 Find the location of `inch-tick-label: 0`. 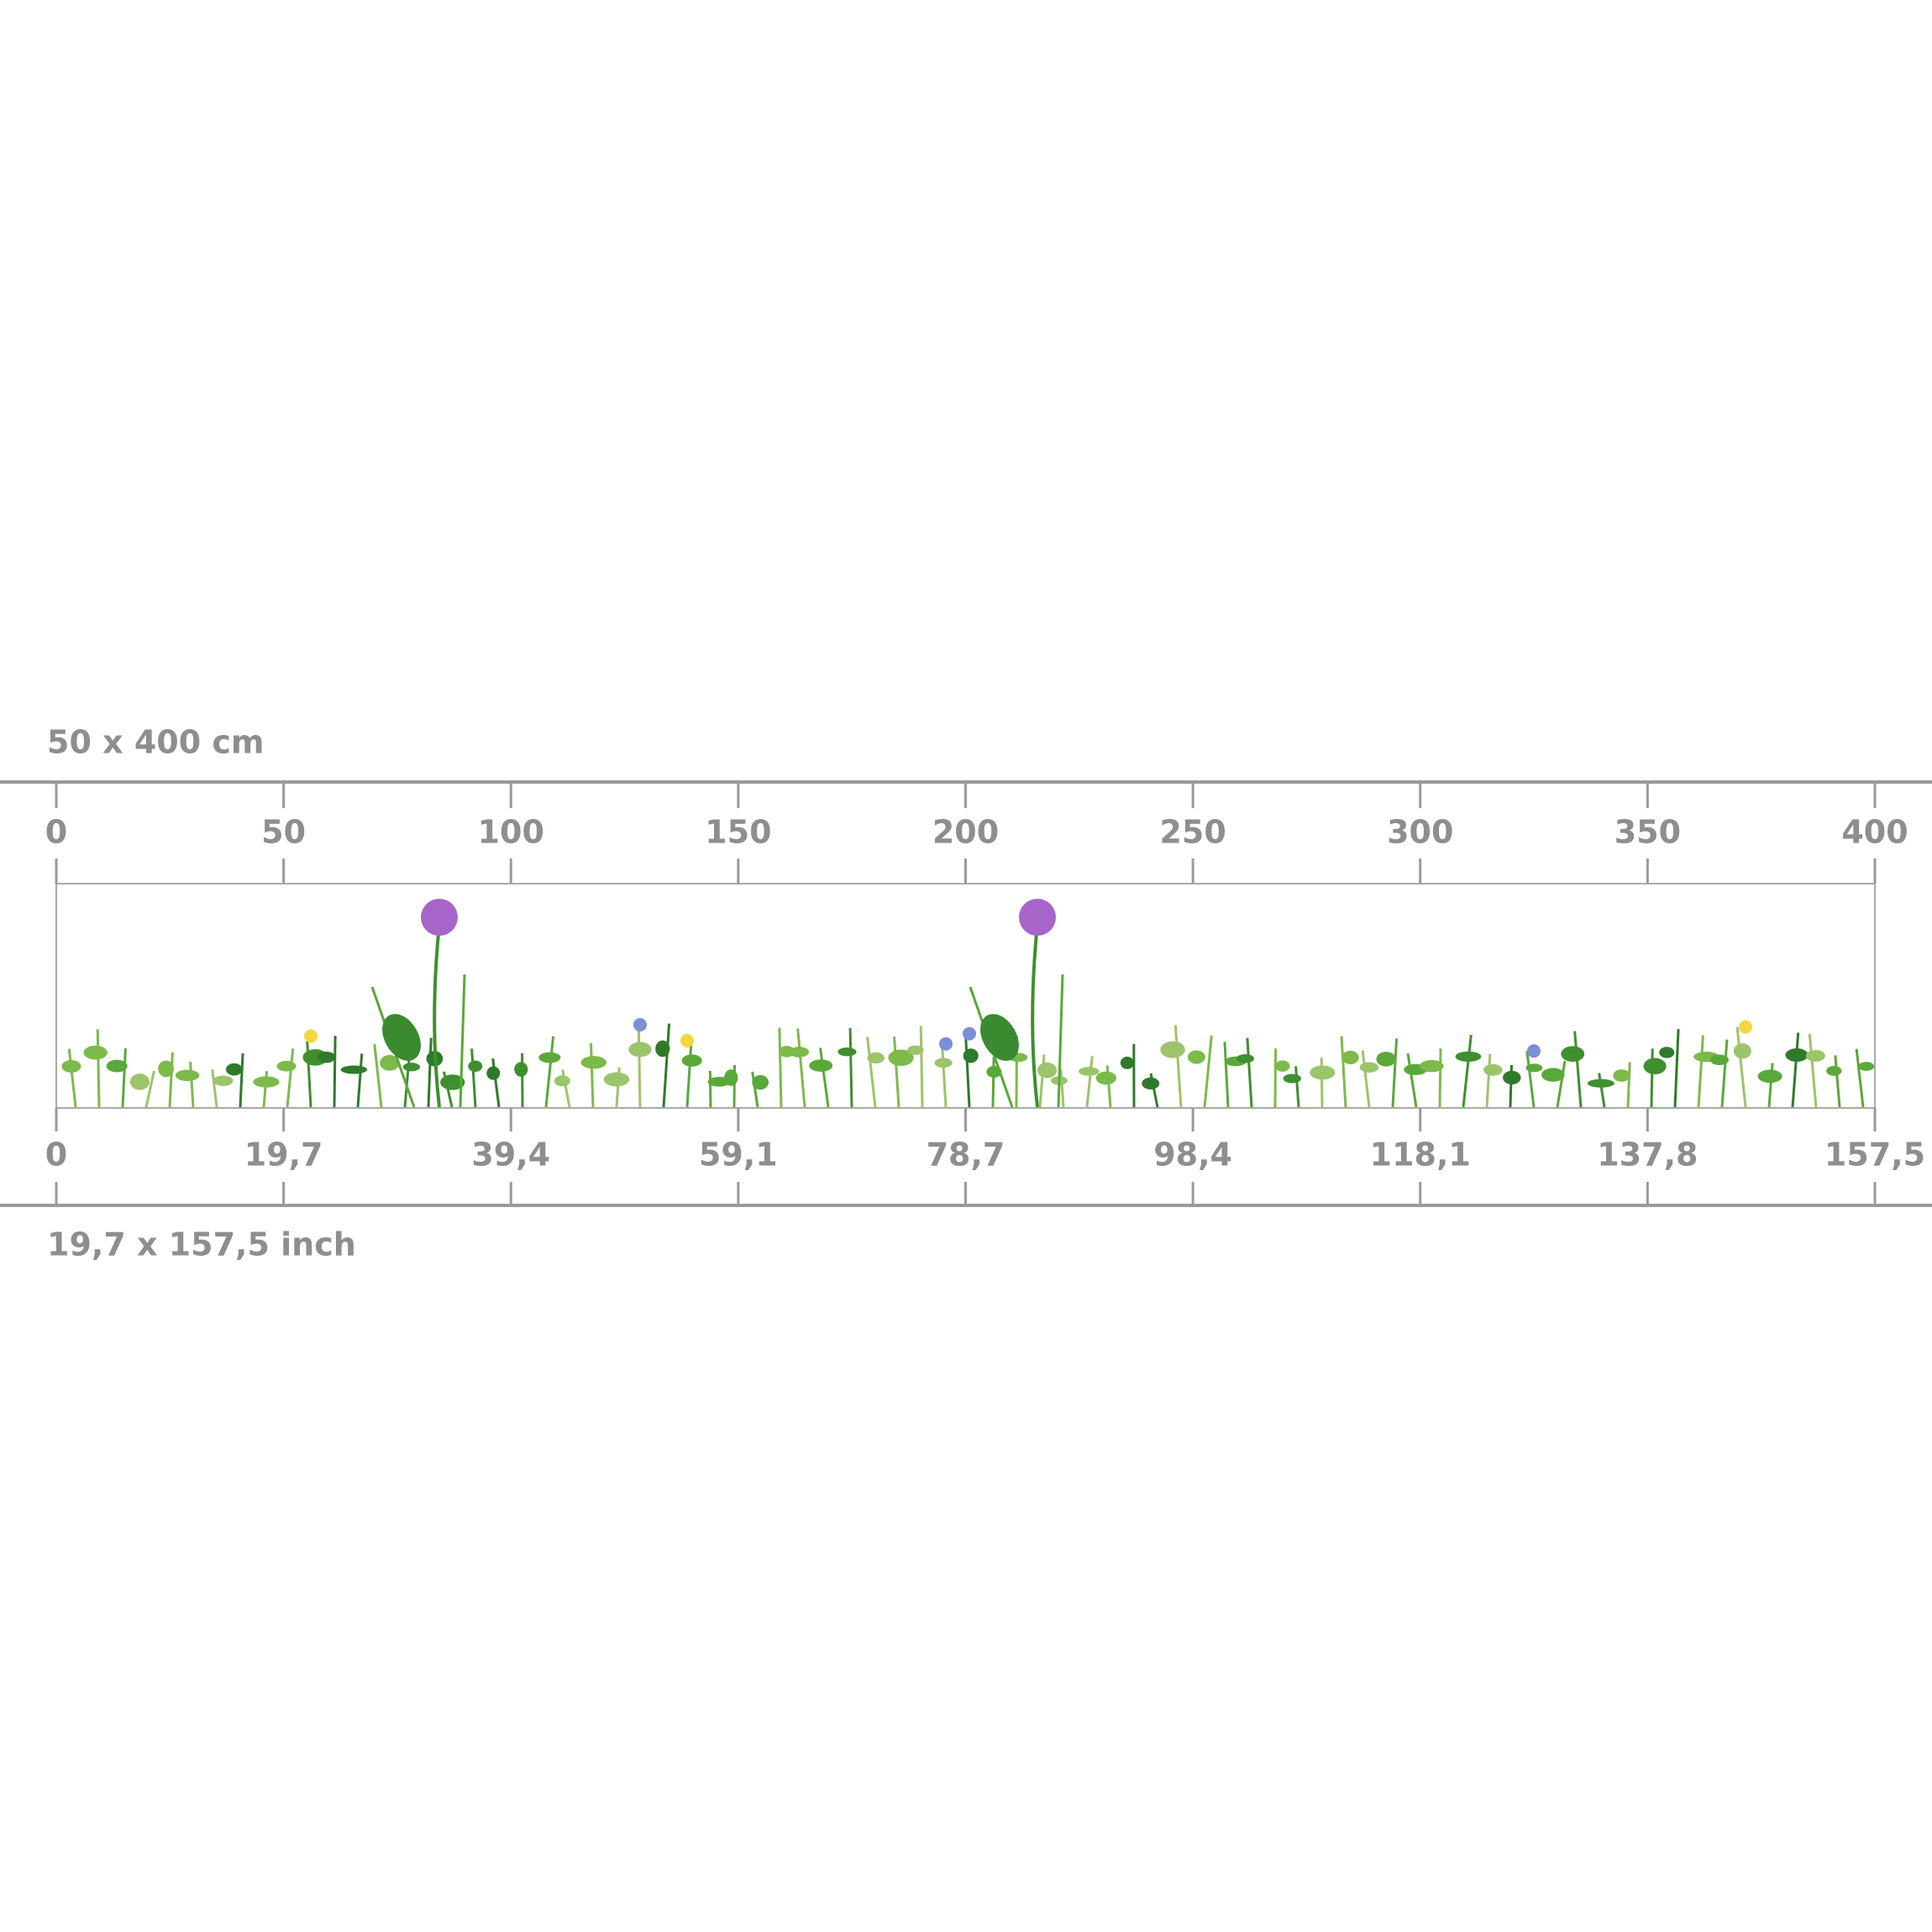

inch-tick-label: 0 is located at coordinates (56, 1155).